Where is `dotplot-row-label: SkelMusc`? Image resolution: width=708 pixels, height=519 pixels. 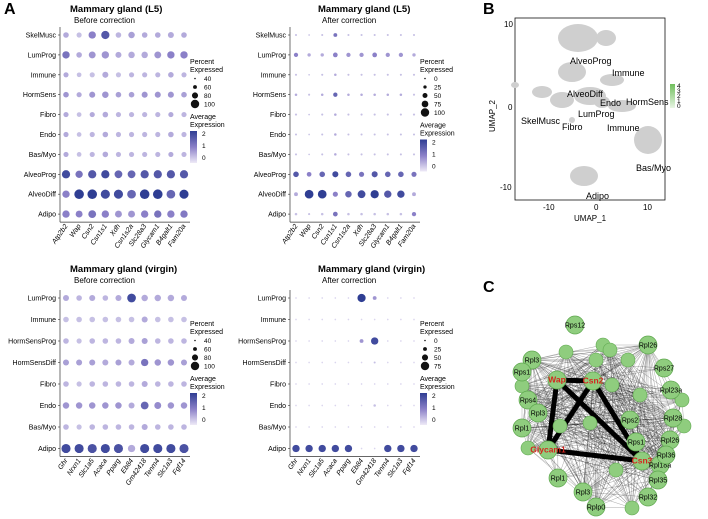 dotplot-row-label: SkelMusc is located at coordinates (41, 36).